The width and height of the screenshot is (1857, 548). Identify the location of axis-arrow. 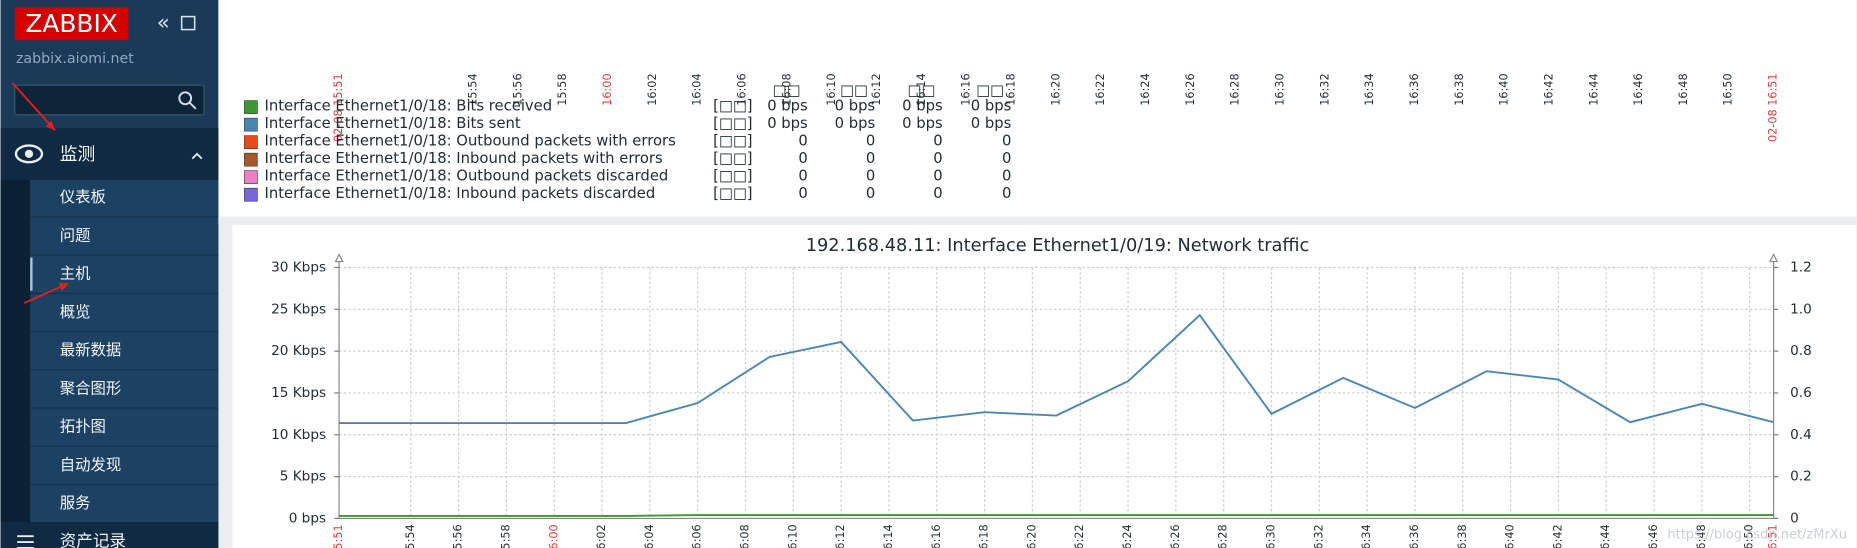
(339, 258).